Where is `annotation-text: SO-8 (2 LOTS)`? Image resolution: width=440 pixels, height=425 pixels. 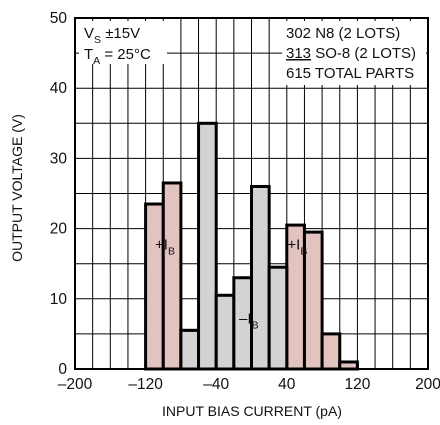 annotation-text: SO-8 (2 LOTS) is located at coordinates (363, 53).